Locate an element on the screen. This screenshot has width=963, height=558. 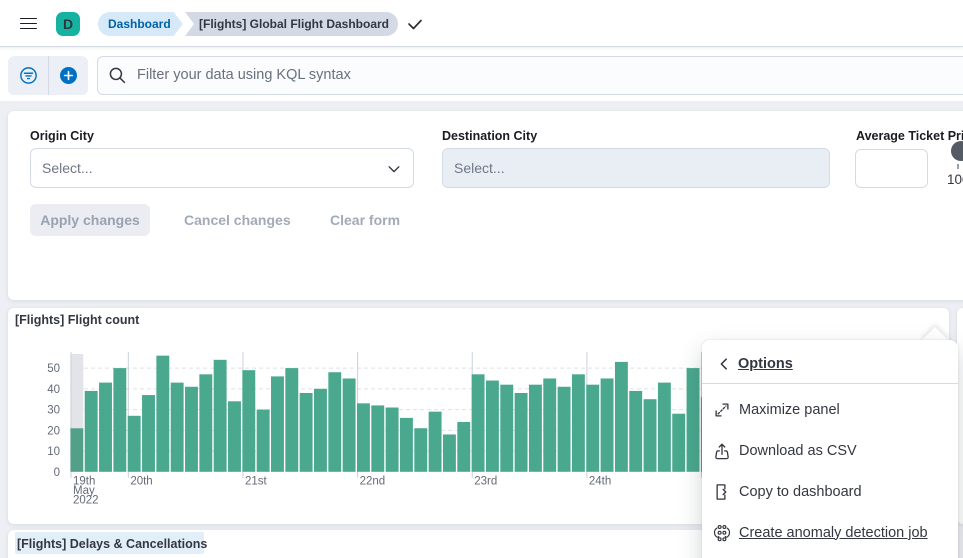
svg-text: May is located at coordinates (84, 491).